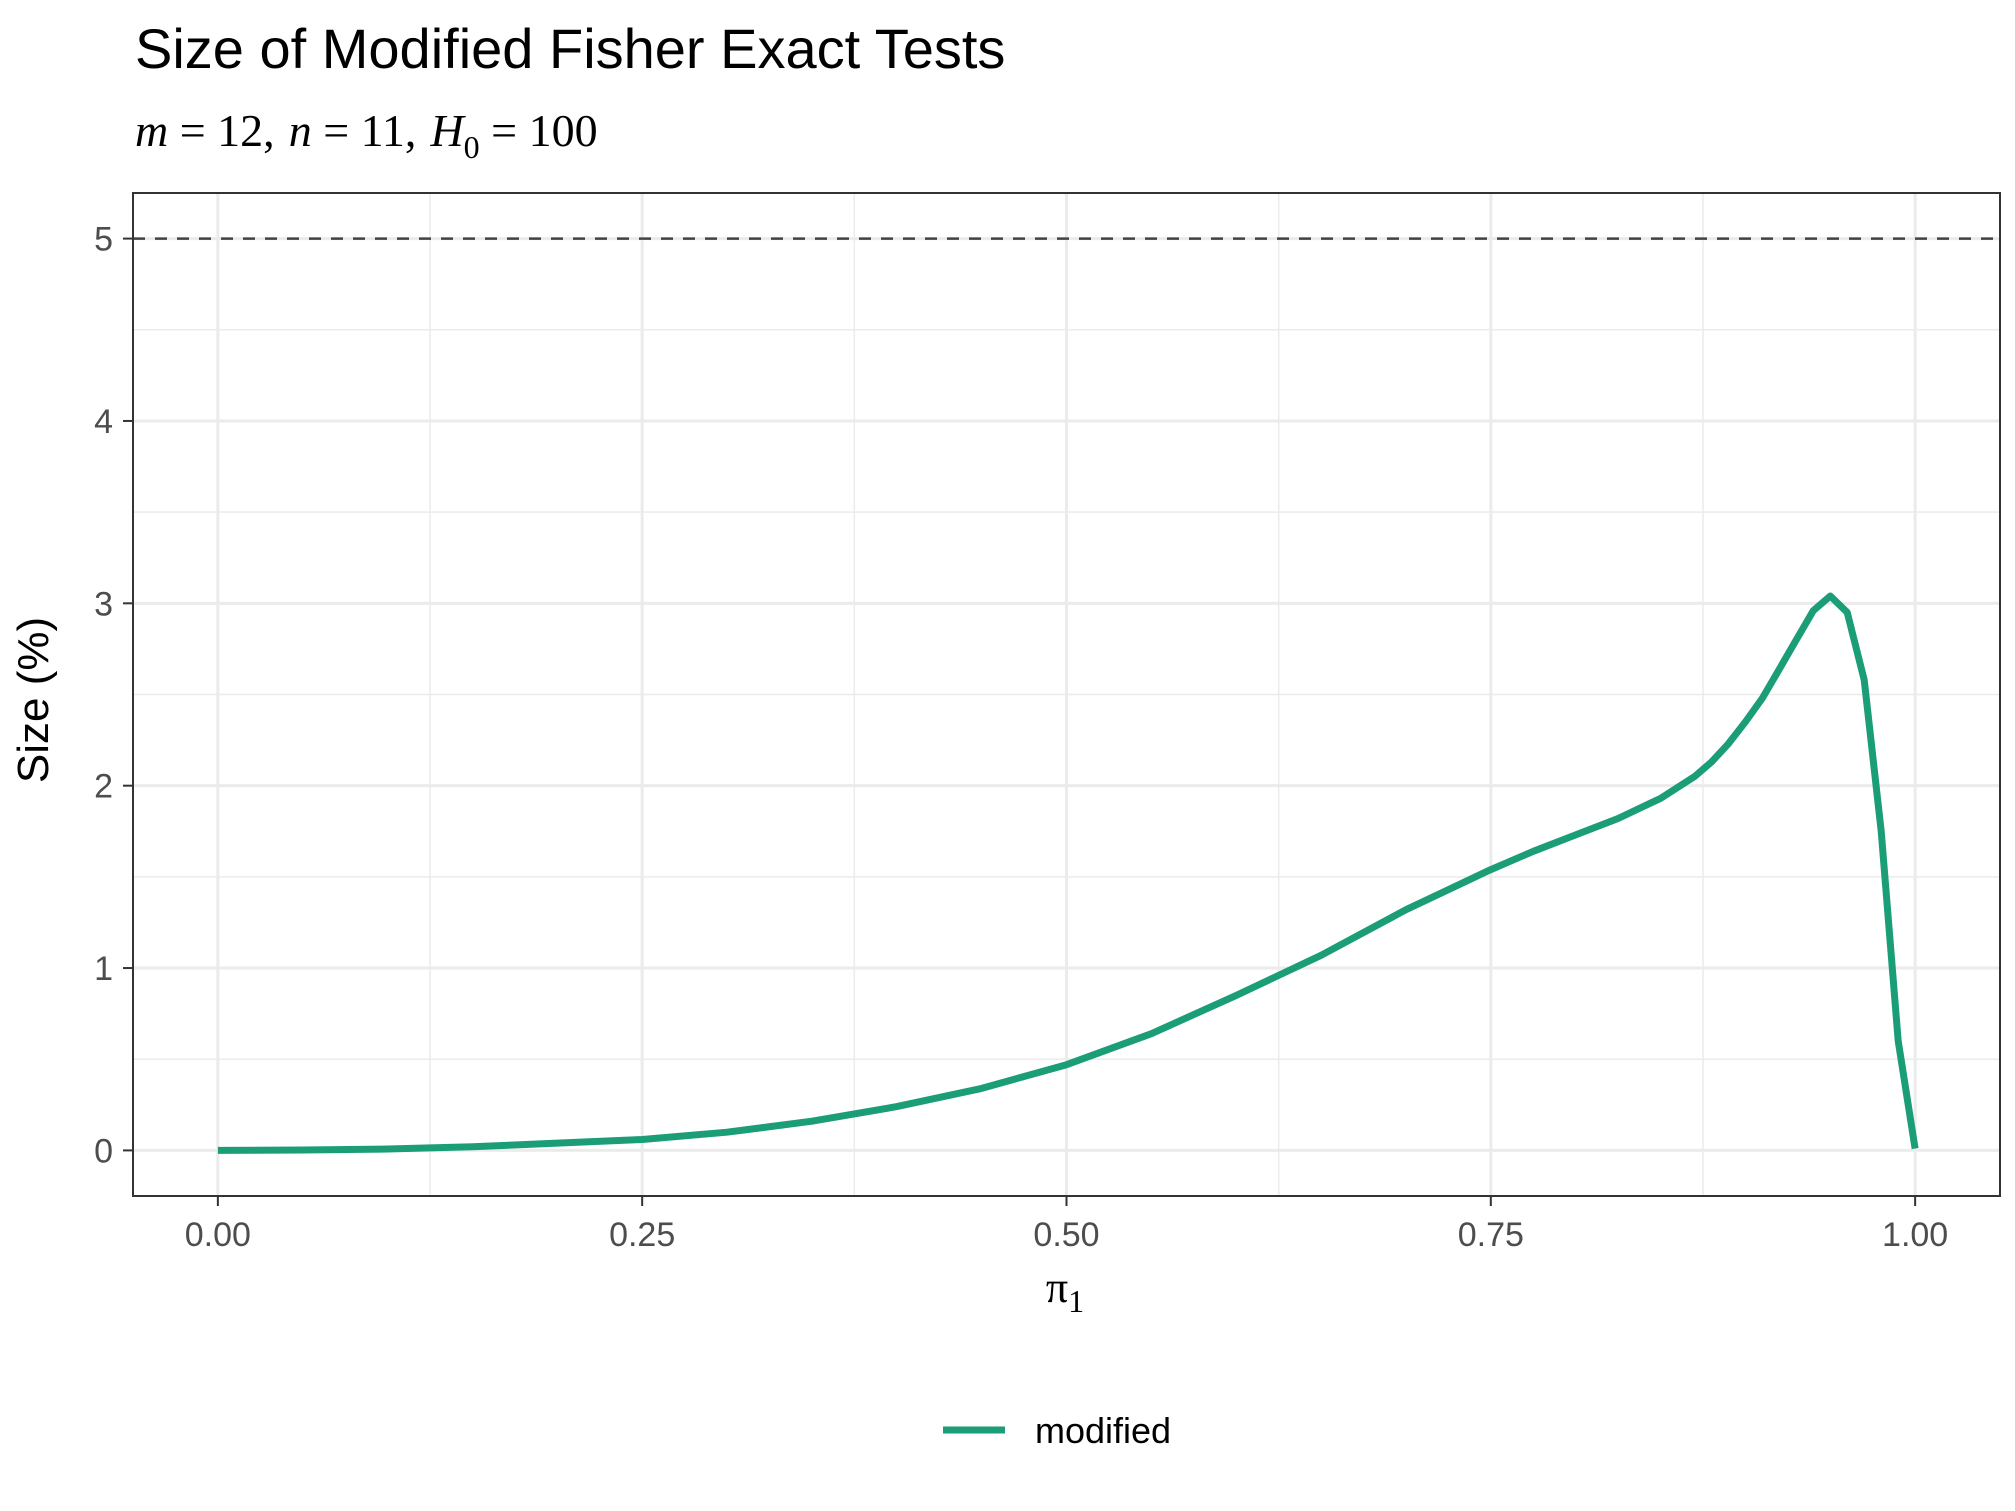 Image resolution: width=2015 pixels, height=1511 pixels. I want to click on y-tick-label: 0, so click(103, 1151).